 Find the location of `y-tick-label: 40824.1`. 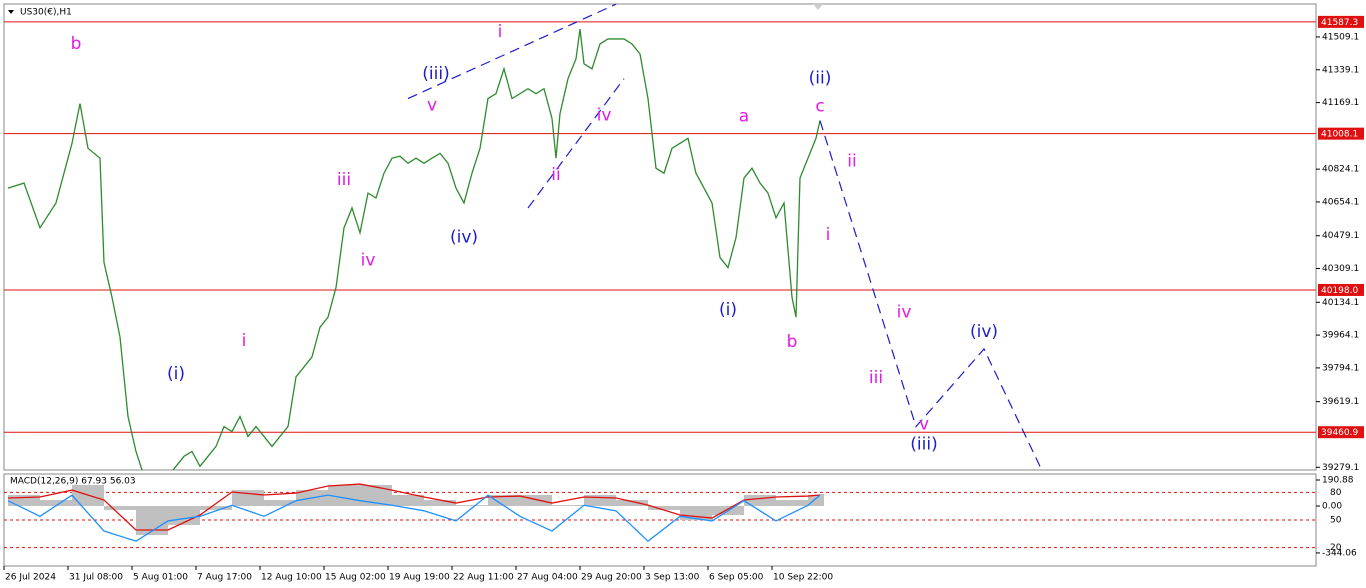

y-tick-label: 40824.1 is located at coordinates (1340, 170).